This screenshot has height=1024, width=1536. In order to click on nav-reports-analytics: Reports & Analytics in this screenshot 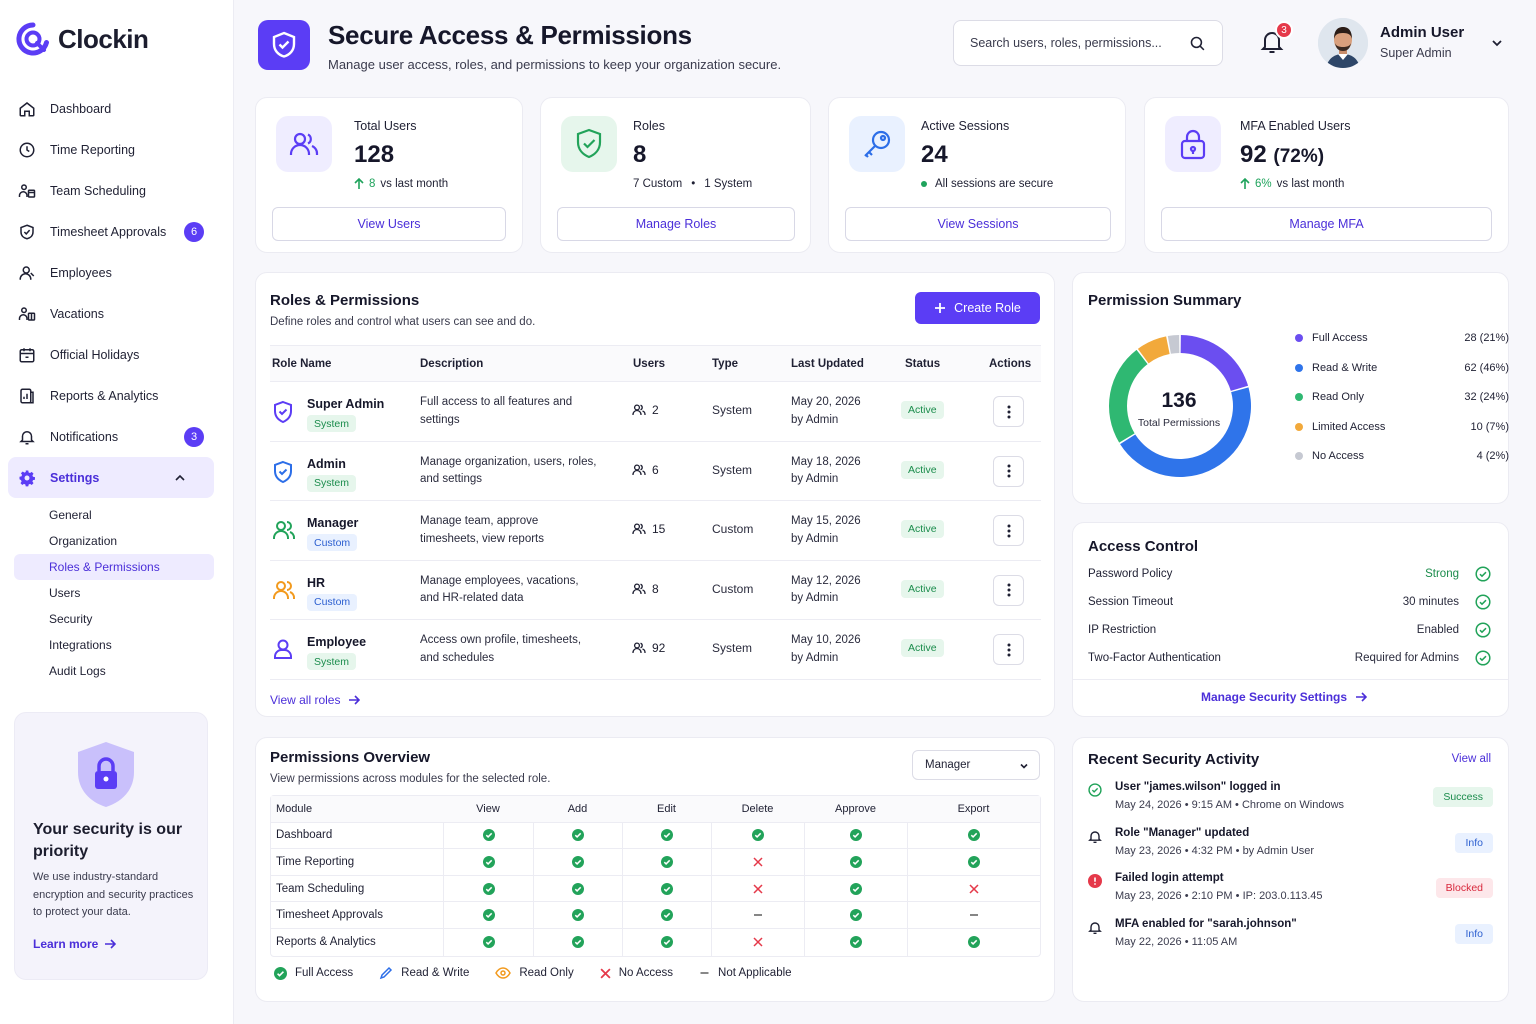, I will do `click(111, 395)`.